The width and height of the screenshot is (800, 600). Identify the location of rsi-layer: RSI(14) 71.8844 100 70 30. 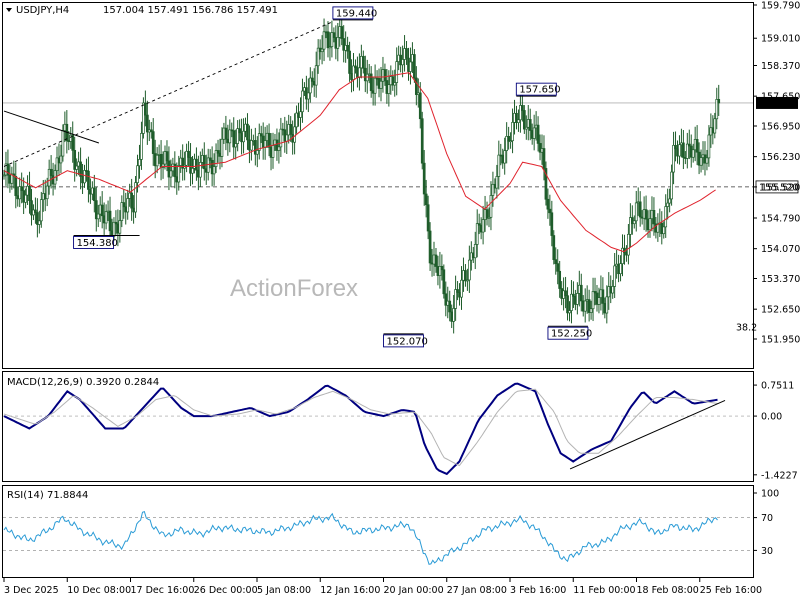
(391, 527).